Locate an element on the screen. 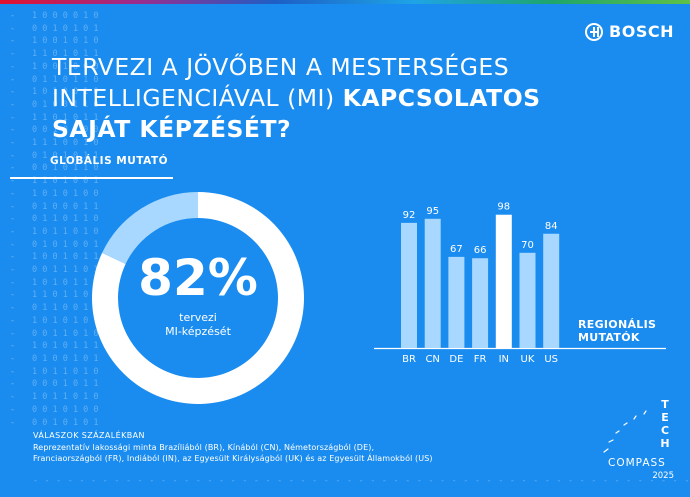 The image size is (690, 497). donut-slice-rest is located at coordinates (150, 228).